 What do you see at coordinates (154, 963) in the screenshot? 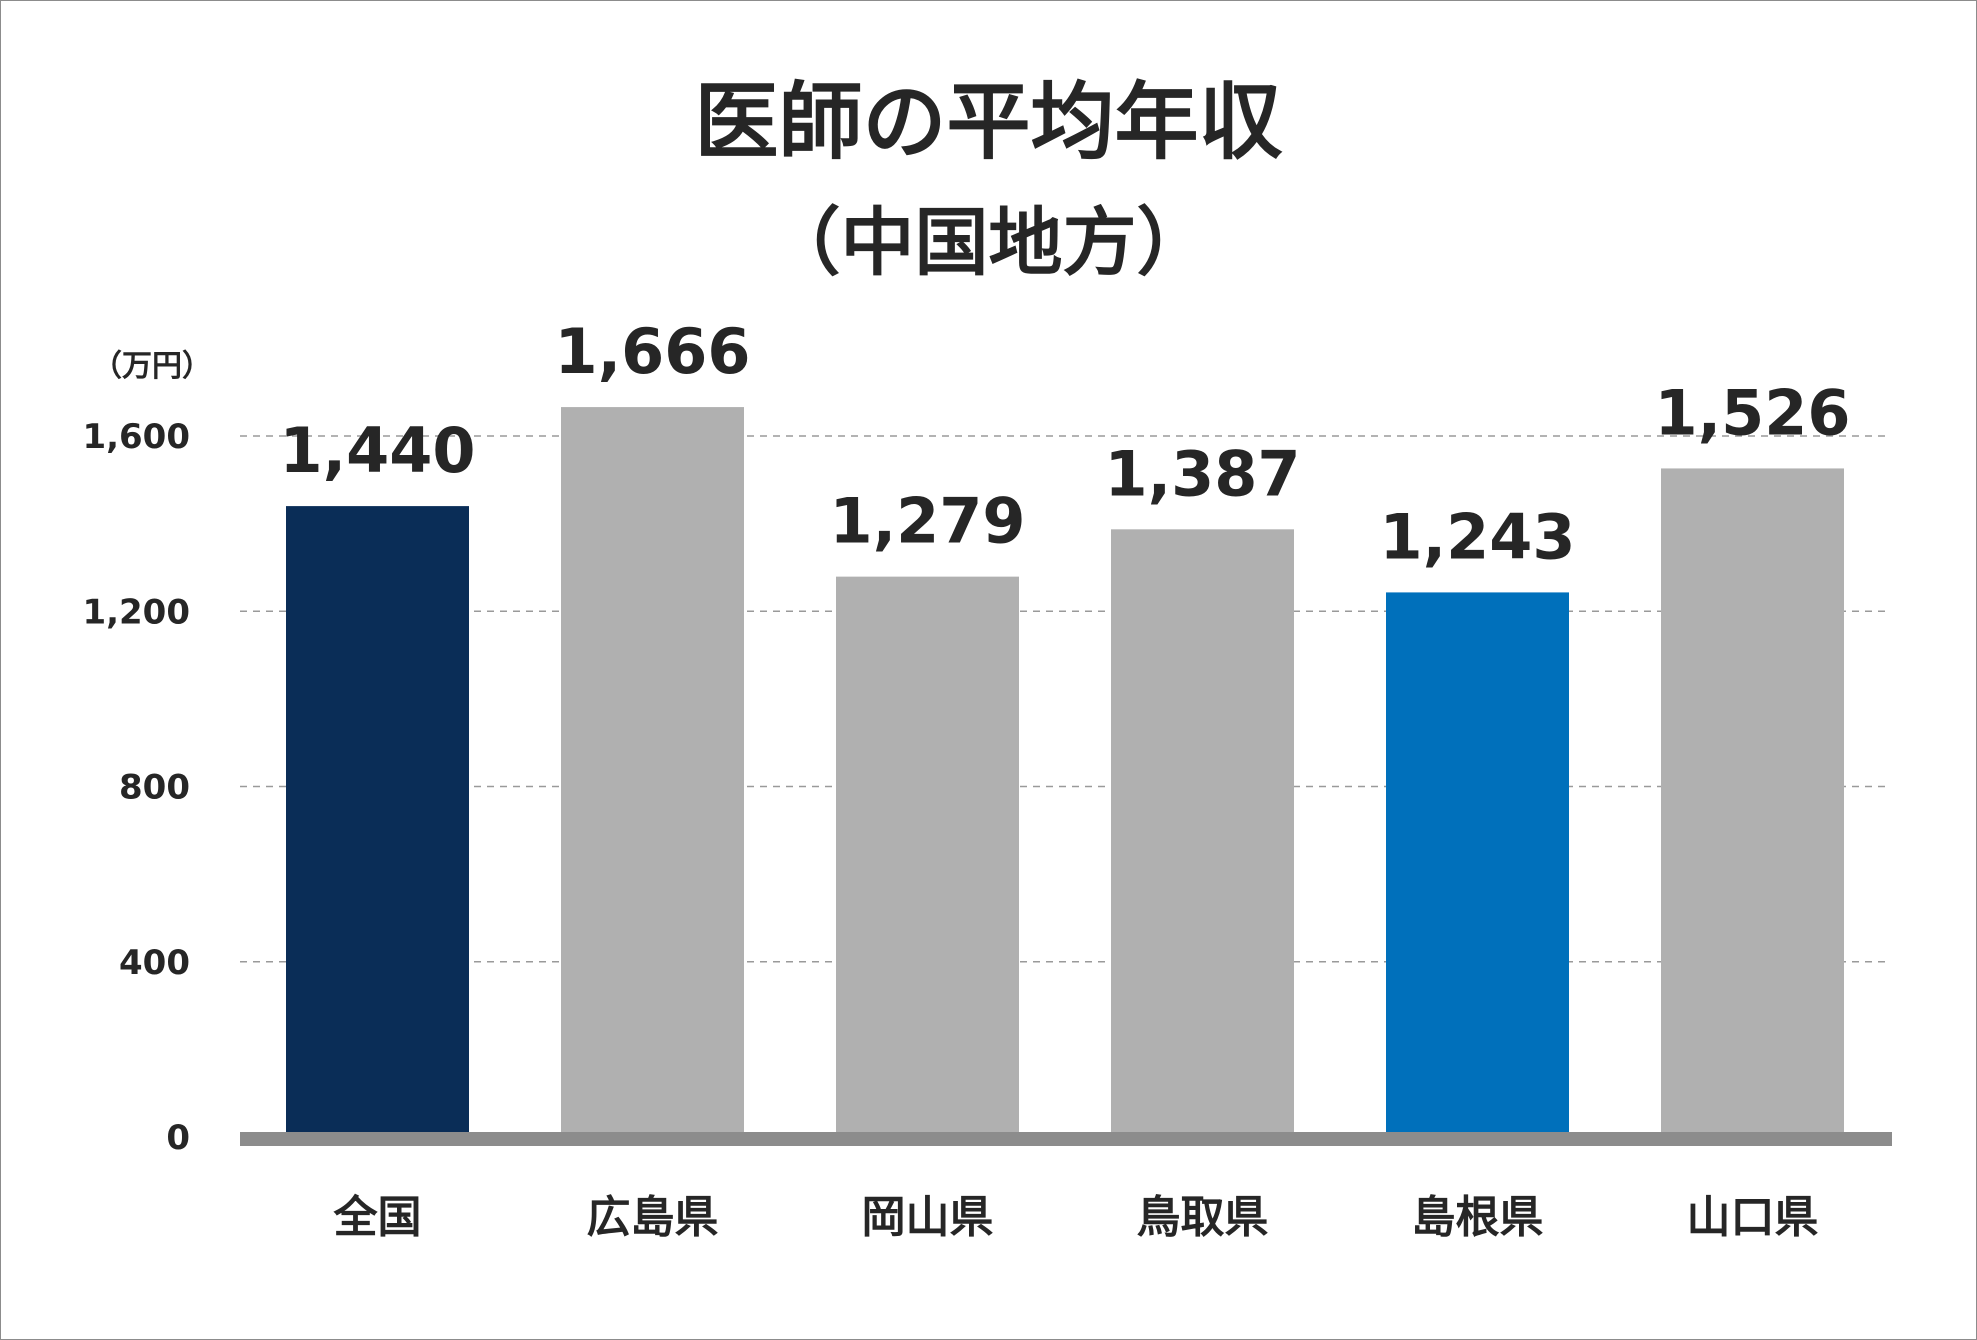
I see `y-tick-label: 400` at bounding box center [154, 963].